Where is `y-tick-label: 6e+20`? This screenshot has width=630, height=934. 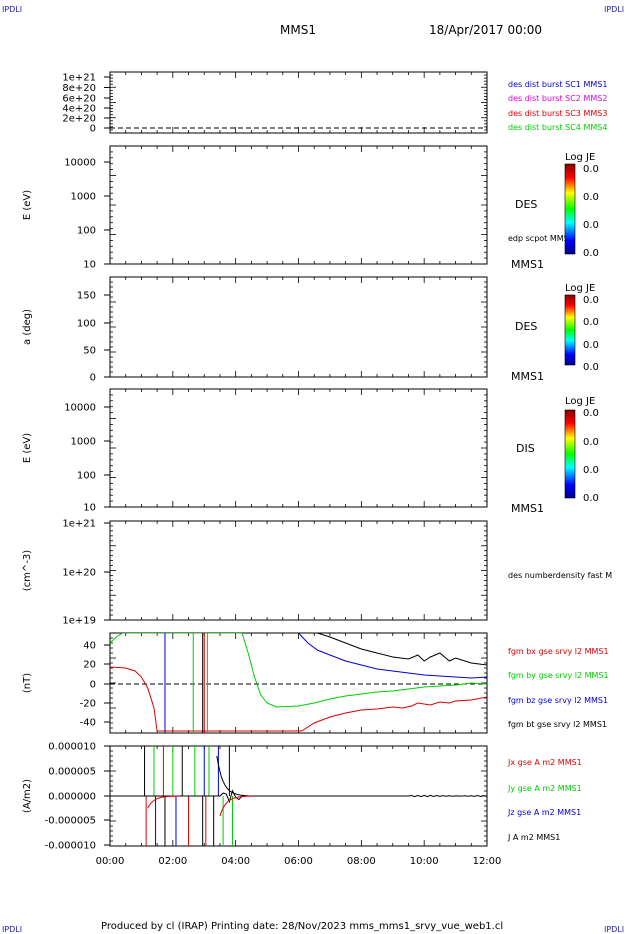
y-tick-label: 6e+20 is located at coordinates (79, 99).